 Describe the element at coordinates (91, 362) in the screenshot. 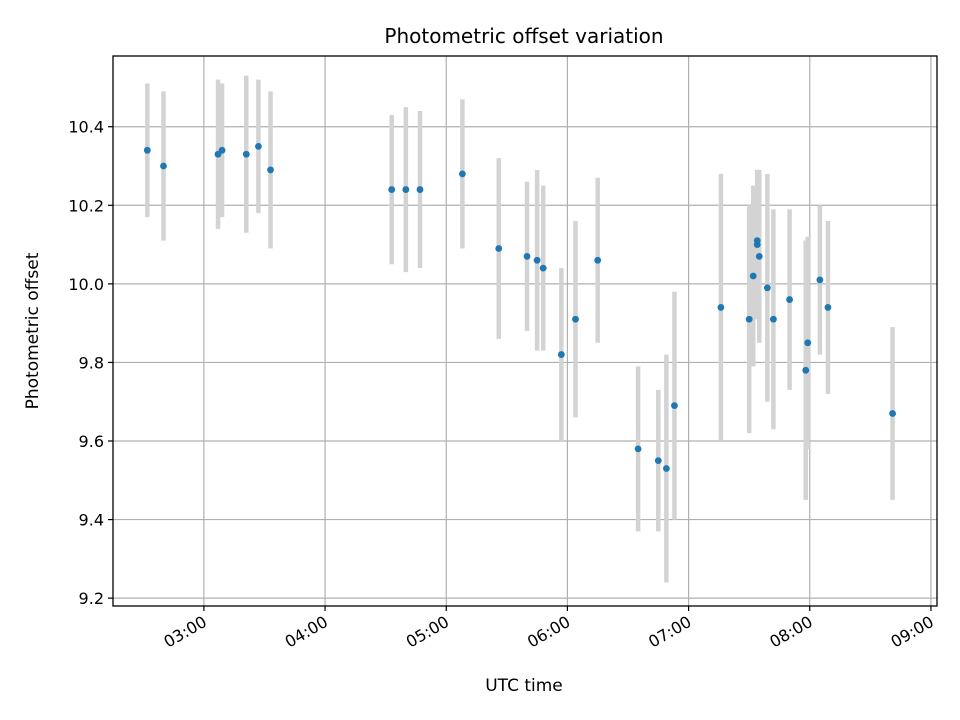

I see `y-tick-label: 9.8` at that location.